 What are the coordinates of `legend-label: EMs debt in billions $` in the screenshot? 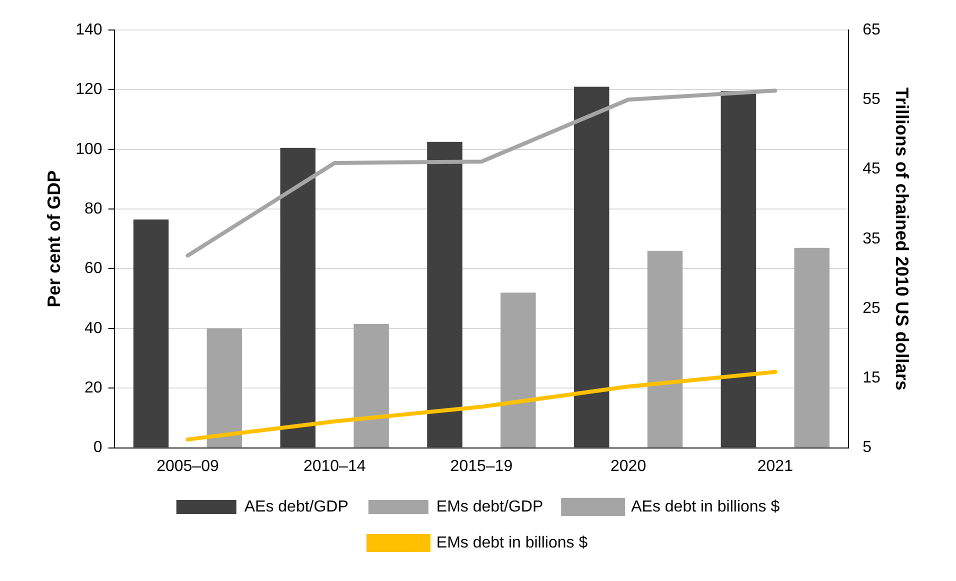 It's located at (512, 543).